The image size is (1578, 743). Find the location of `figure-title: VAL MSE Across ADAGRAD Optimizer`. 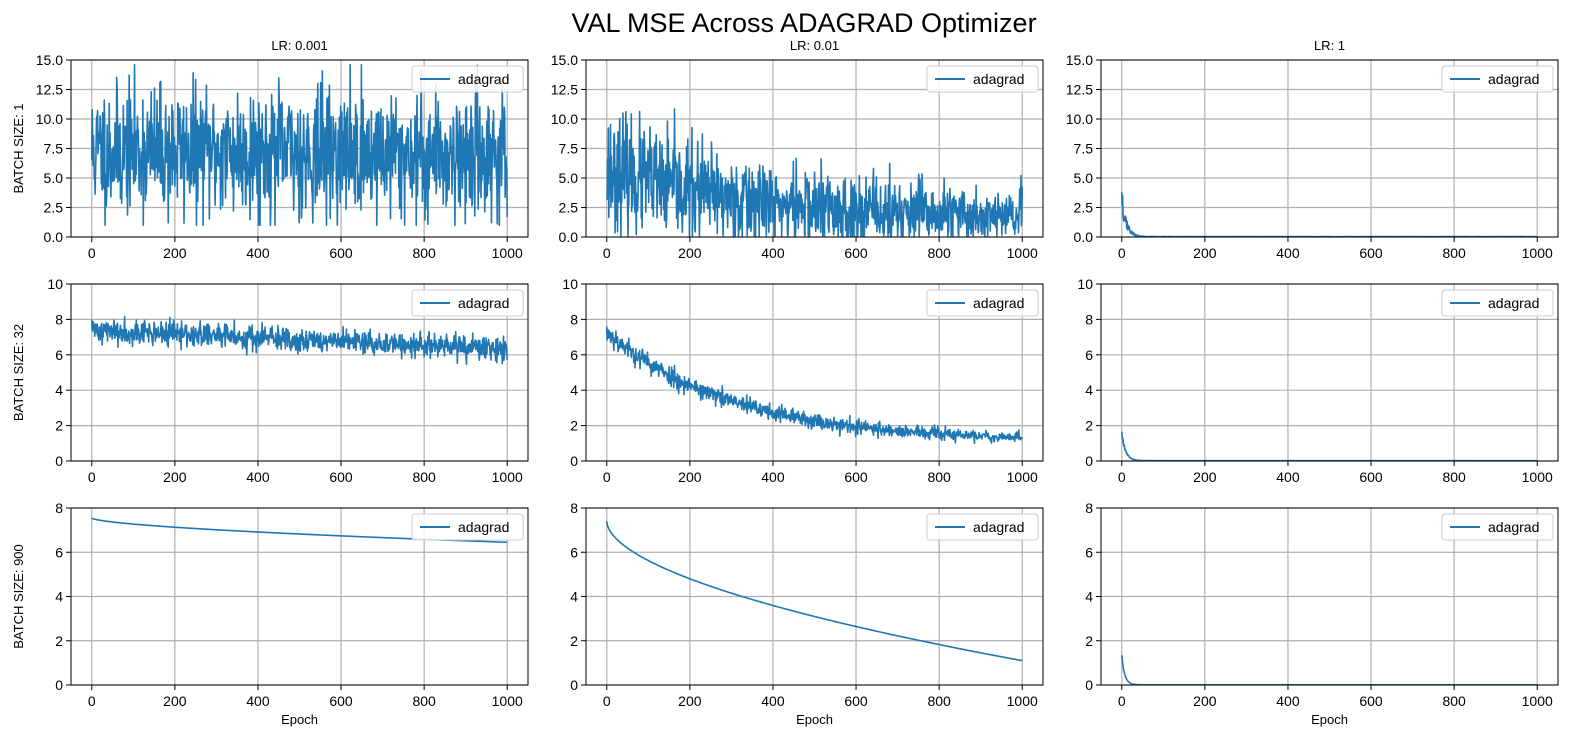

figure-title: VAL MSE Across ADAGRAD Optimizer is located at coordinates (803, 23).